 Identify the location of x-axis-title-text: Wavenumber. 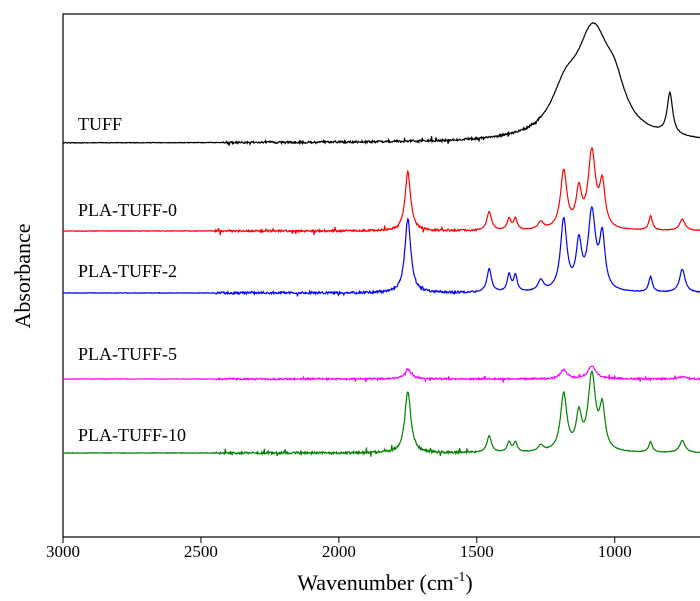
(355, 582).